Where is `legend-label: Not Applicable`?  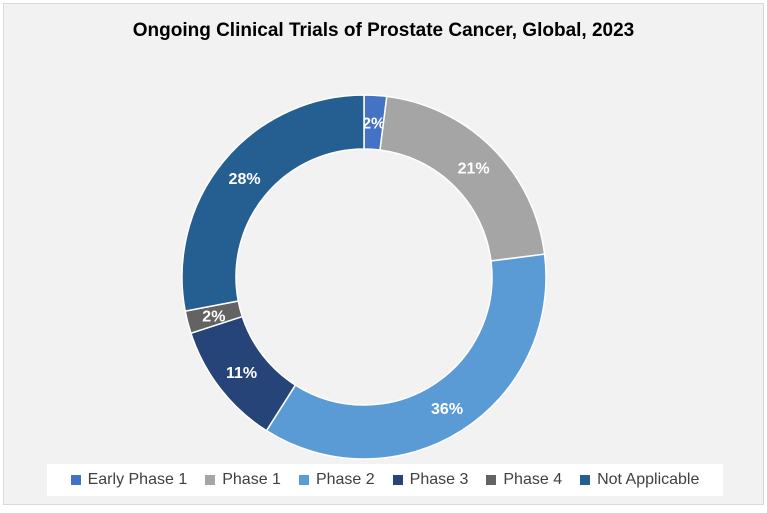 legend-label: Not Applicable is located at coordinates (648, 479).